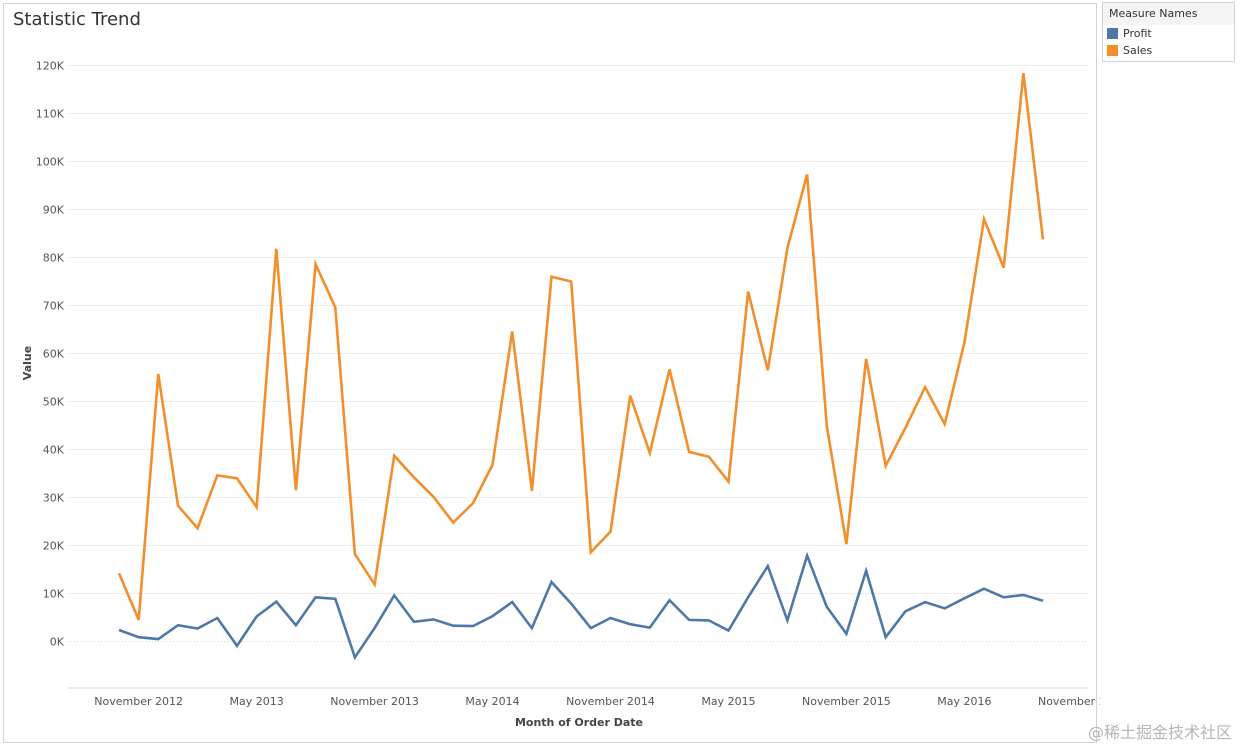 This screenshot has height=748, width=1240. Describe the element at coordinates (492, 701) in the screenshot. I see `x-tick-label: May 2014` at that location.